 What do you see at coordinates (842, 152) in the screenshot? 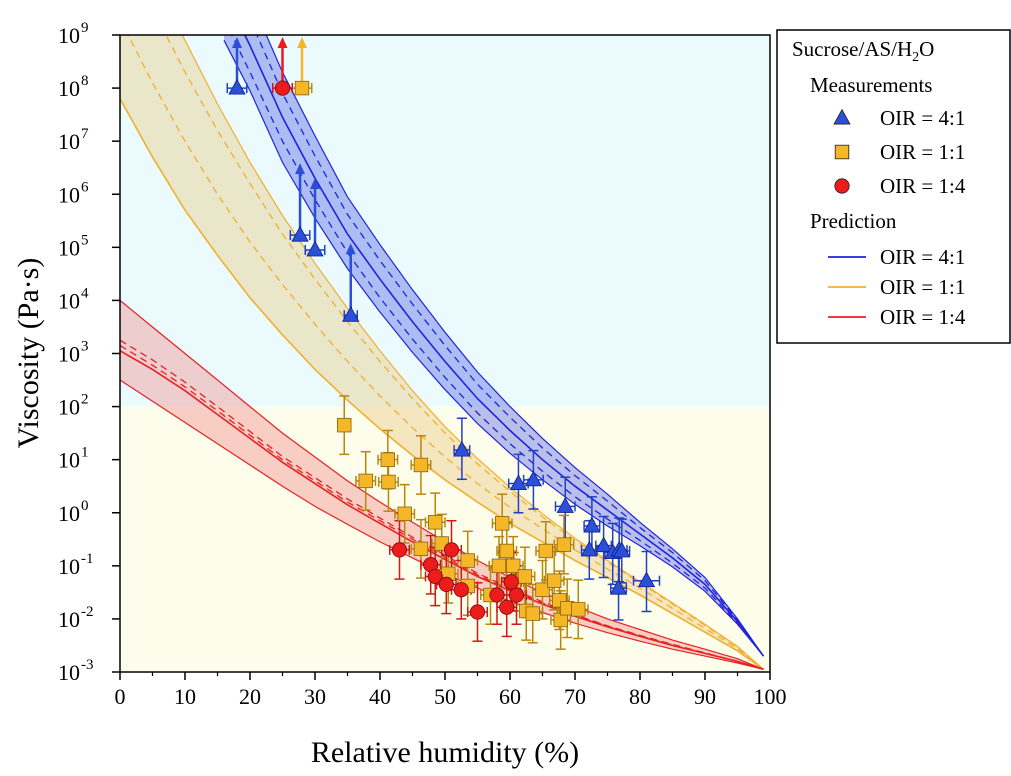
I see `legend-marker-square` at bounding box center [842, 152].